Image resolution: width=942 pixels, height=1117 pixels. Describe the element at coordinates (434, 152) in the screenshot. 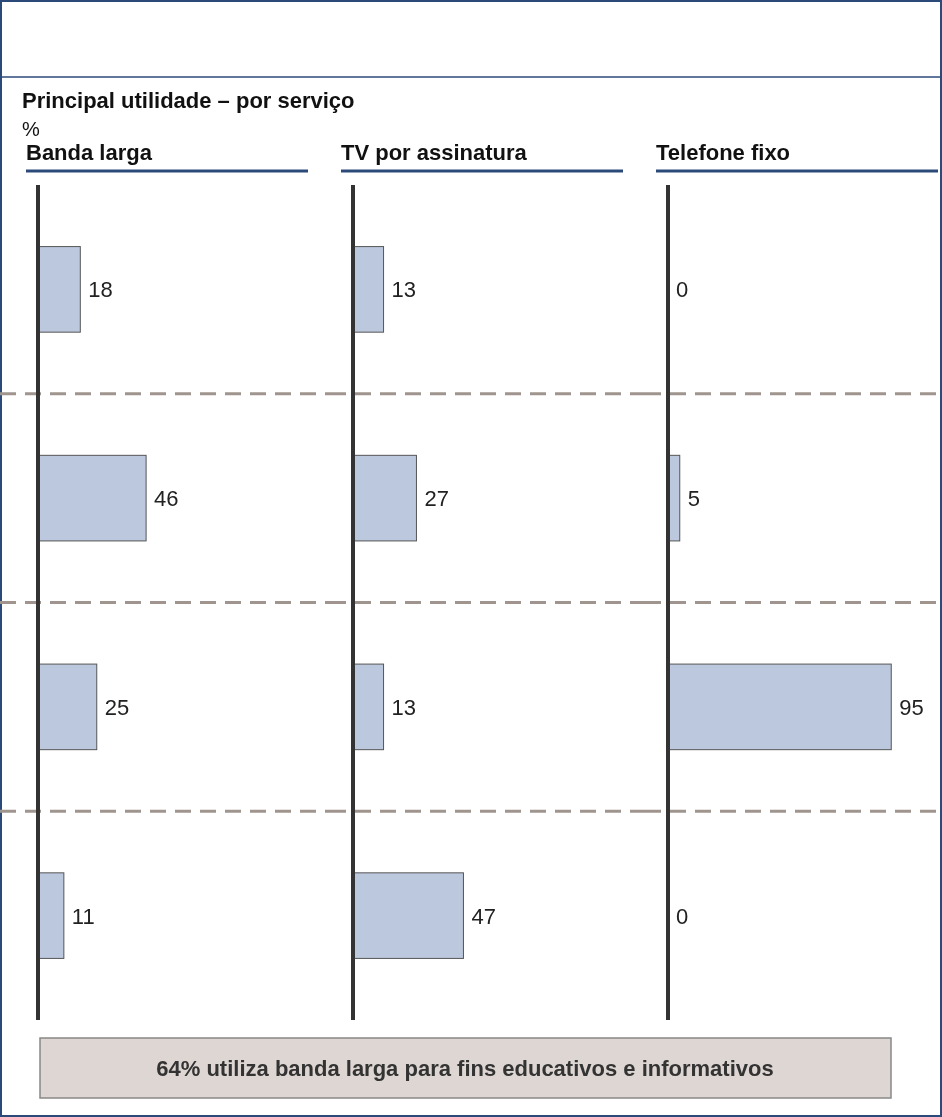

I see `chart-title: TV por assinatura` at that location.